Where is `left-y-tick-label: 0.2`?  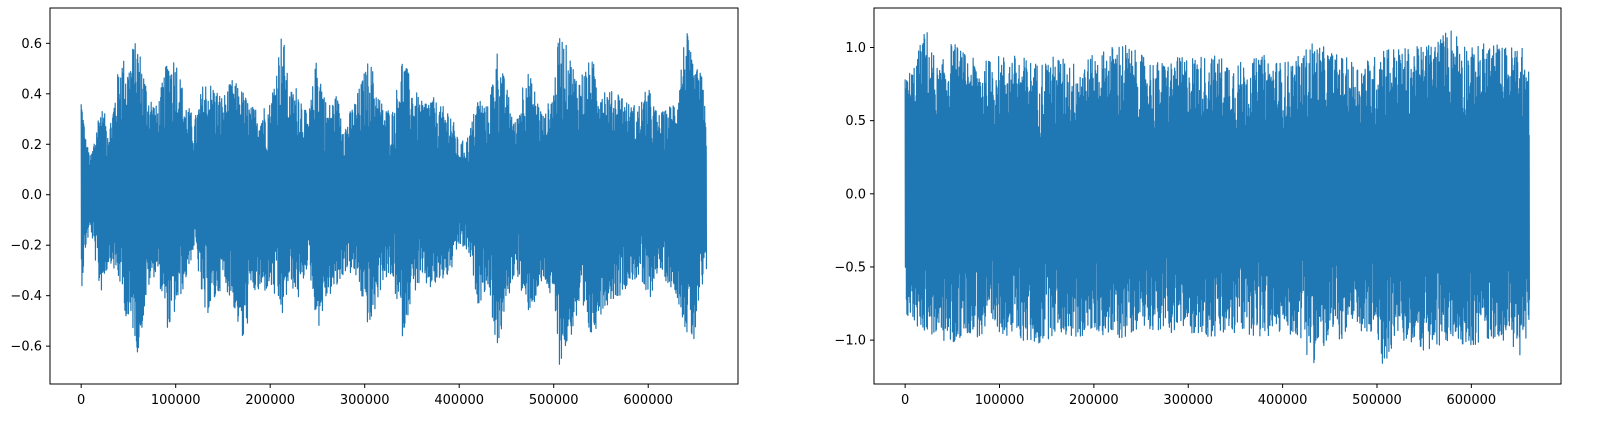
left-y-tick-label: 0.2 is located at coordinates (31, 145).